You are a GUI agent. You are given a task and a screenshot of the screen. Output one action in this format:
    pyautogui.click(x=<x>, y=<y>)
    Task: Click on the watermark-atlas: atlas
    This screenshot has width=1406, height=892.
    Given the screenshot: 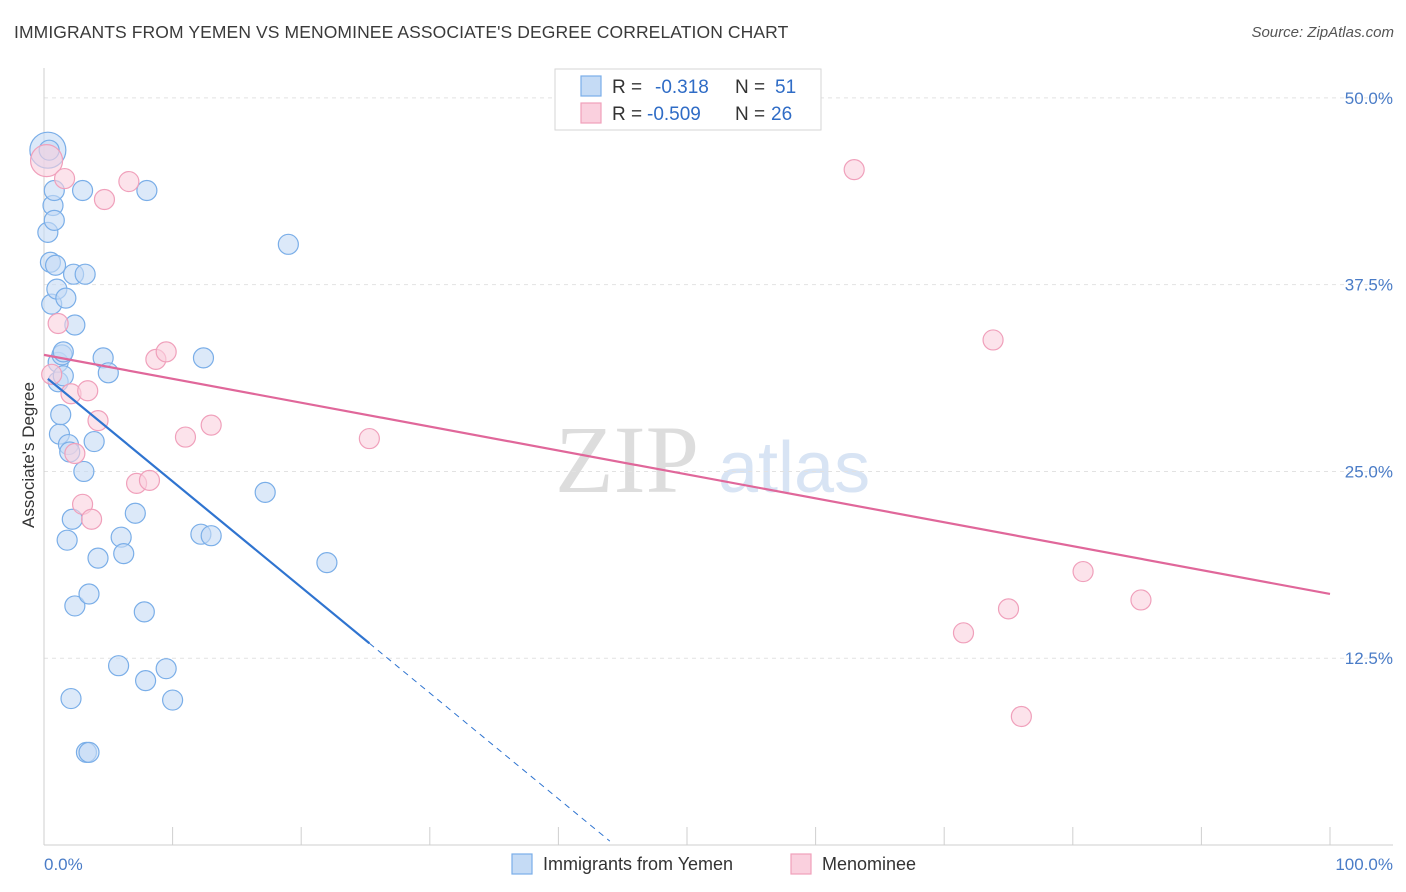 What is the action you would take?
    pyautogui.click(x=794, y=468)
    